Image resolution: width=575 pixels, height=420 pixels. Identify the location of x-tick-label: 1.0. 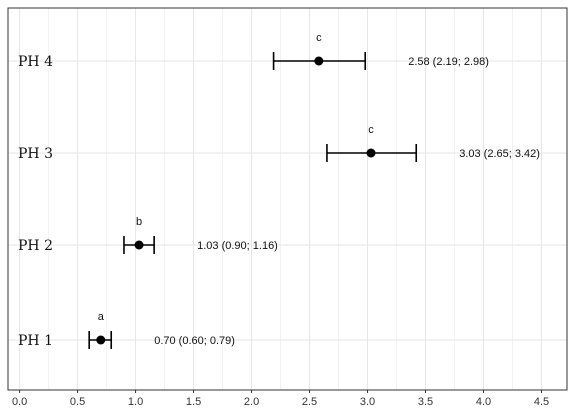
(135, 402).